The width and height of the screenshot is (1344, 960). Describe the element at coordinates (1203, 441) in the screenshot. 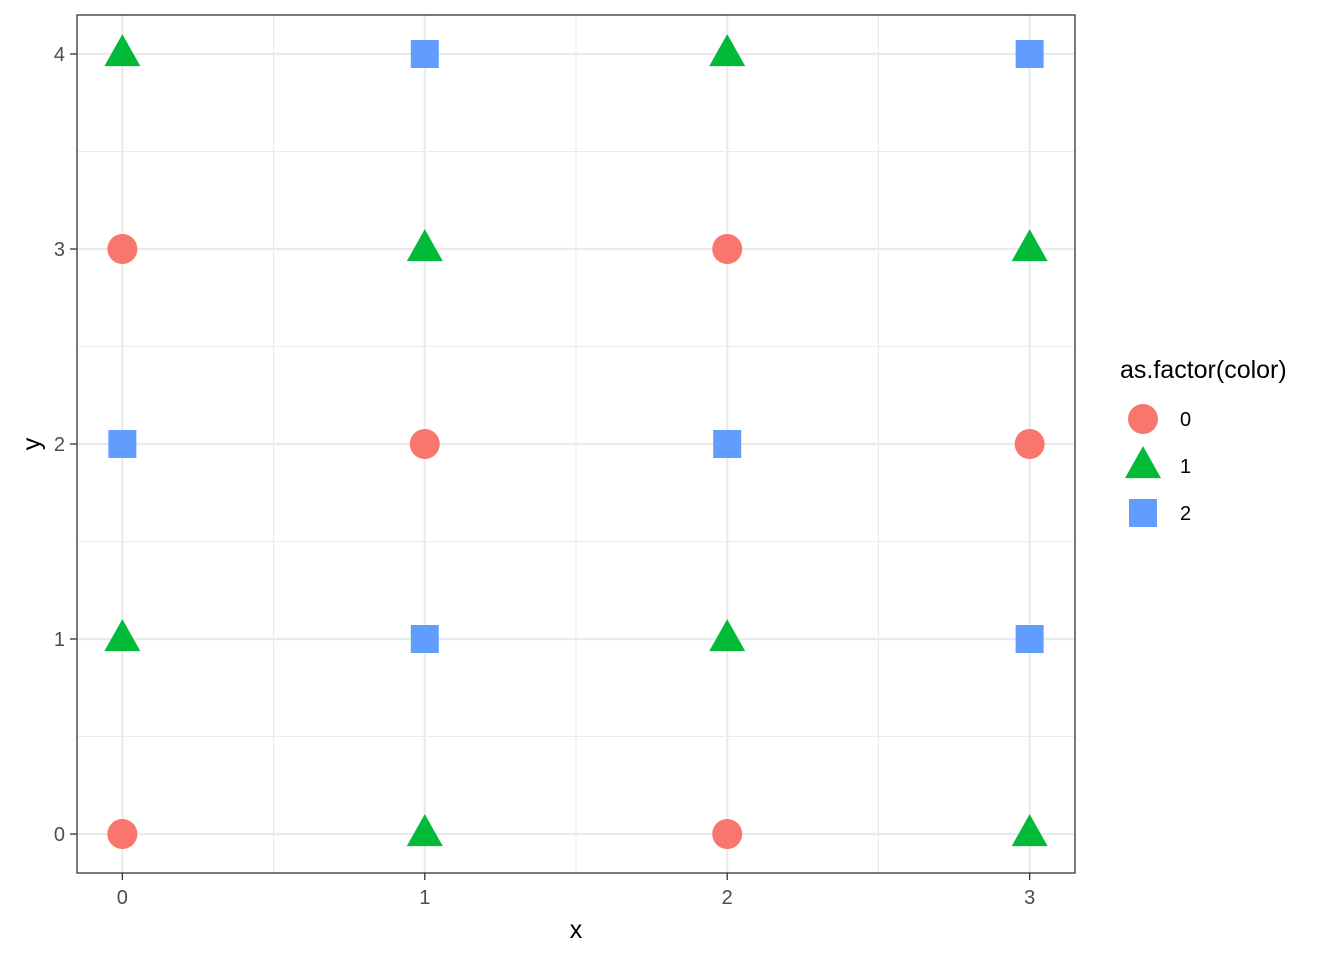

I see `legend: as.factor(color) 0 1 2` at that location.